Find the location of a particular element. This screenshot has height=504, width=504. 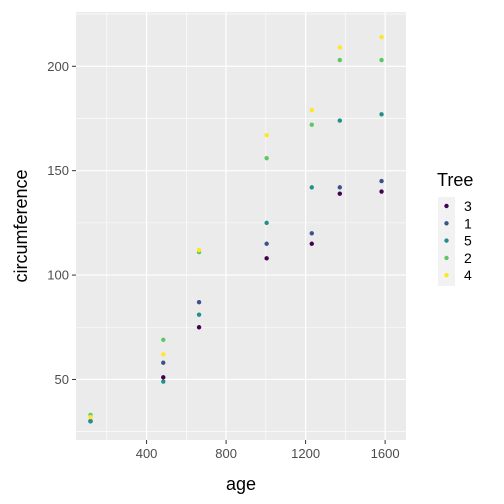

x-axis: 400 800 1200 1600 is located at coordinates (268, 450).